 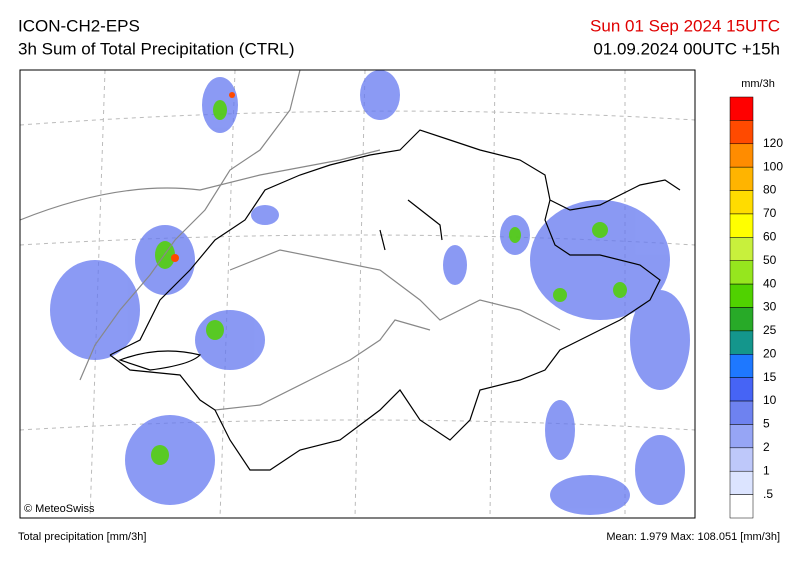 I want to click on copyright: © MeteoSwiss, so click(x=59, y=509).